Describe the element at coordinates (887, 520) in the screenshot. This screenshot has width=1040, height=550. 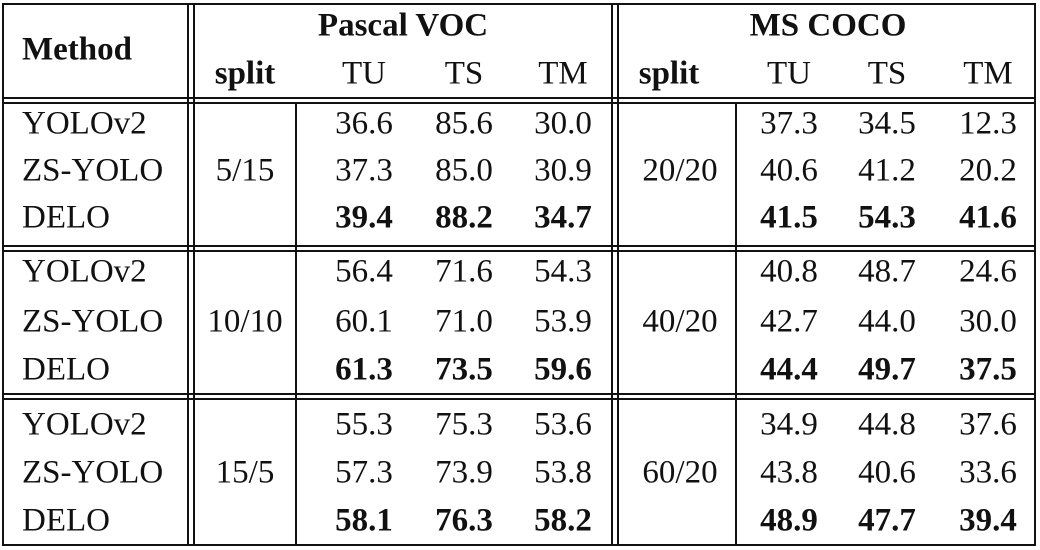
I see `coco-ts-value: 47.7` at that location.